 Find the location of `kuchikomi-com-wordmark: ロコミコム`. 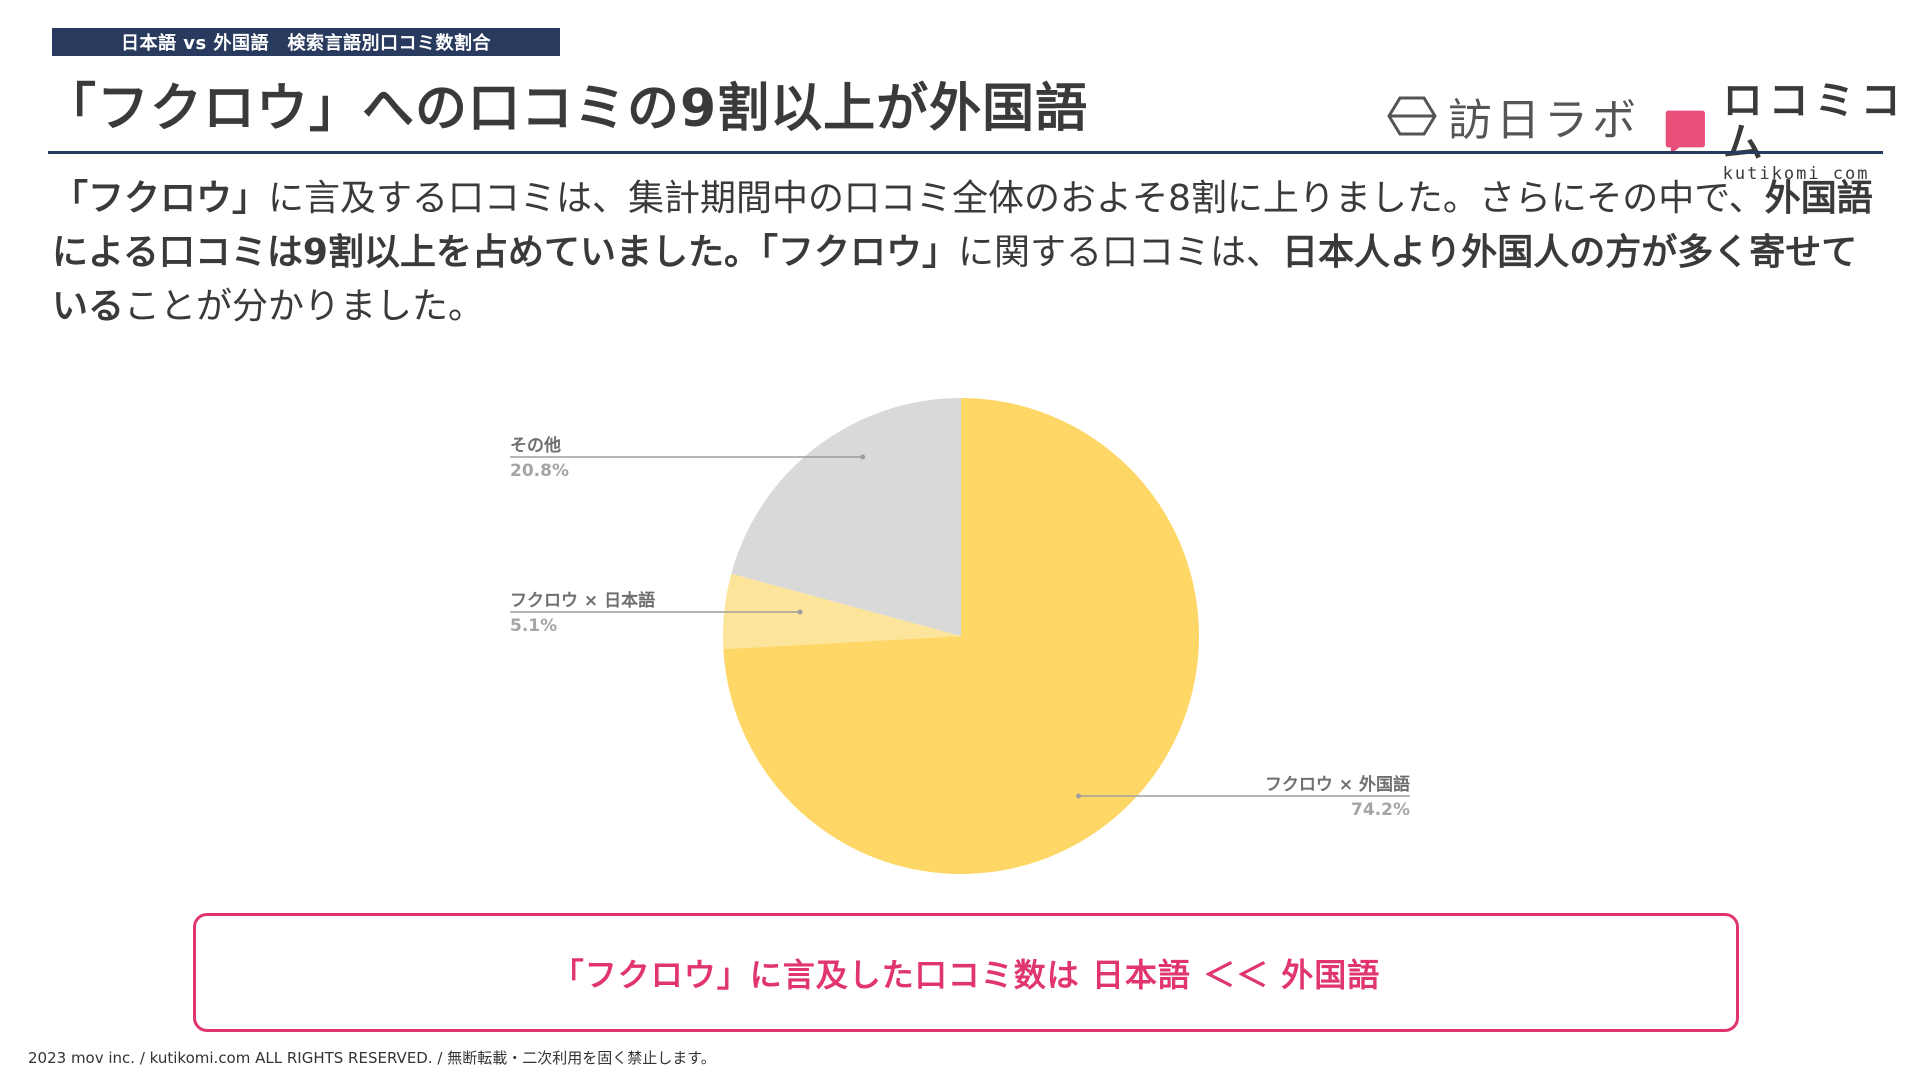

kuchikomi-com-wordmark: ロコミコム is located at coordinates (1814, 122).